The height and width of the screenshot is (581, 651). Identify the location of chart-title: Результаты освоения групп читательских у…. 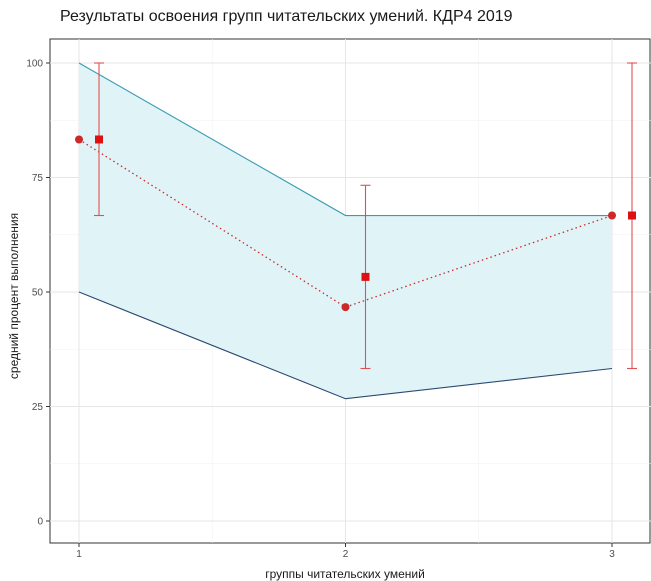
(286, 16).